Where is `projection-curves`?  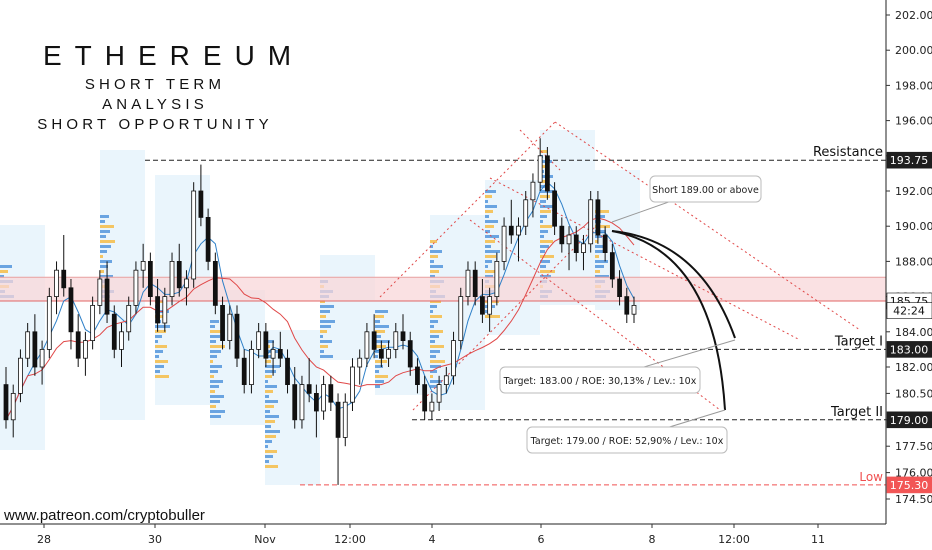
projection-curves is located at coordinates (673, 320).